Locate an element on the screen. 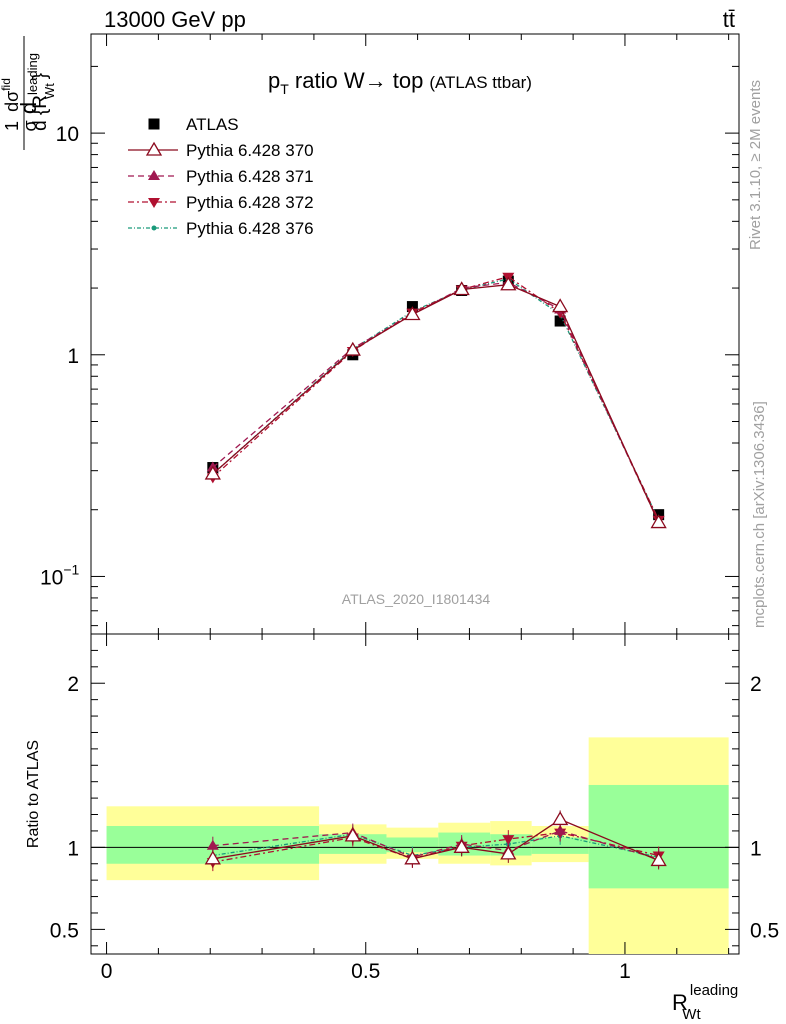 Image resolution: width=786 pixels, height=1024 pixels. ratio-plot is located at coordinates (435, 841).